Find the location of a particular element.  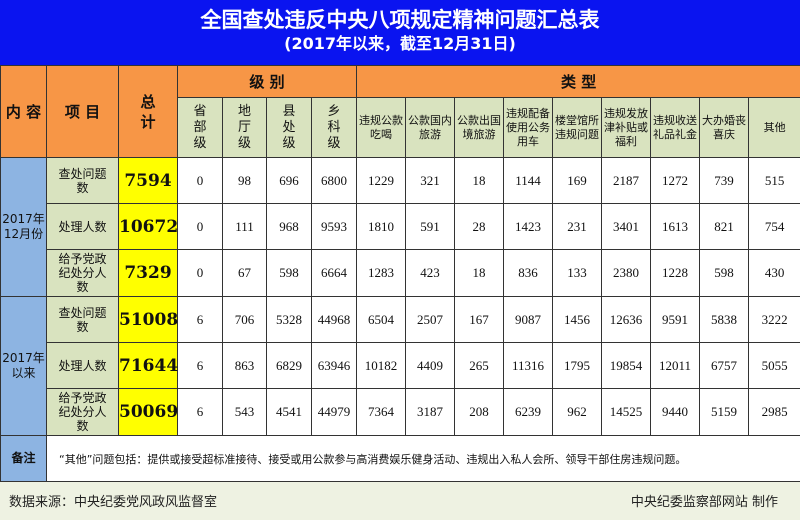

value-cell: 962 is located at coordinates (577, 412).